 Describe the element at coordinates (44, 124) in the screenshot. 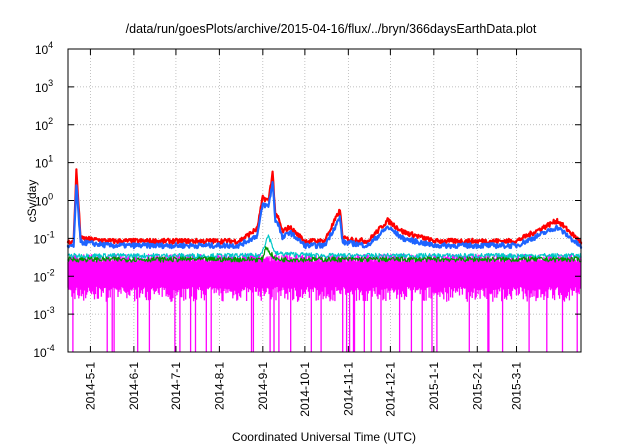

I see `y-tick-label: 10²` at that location.